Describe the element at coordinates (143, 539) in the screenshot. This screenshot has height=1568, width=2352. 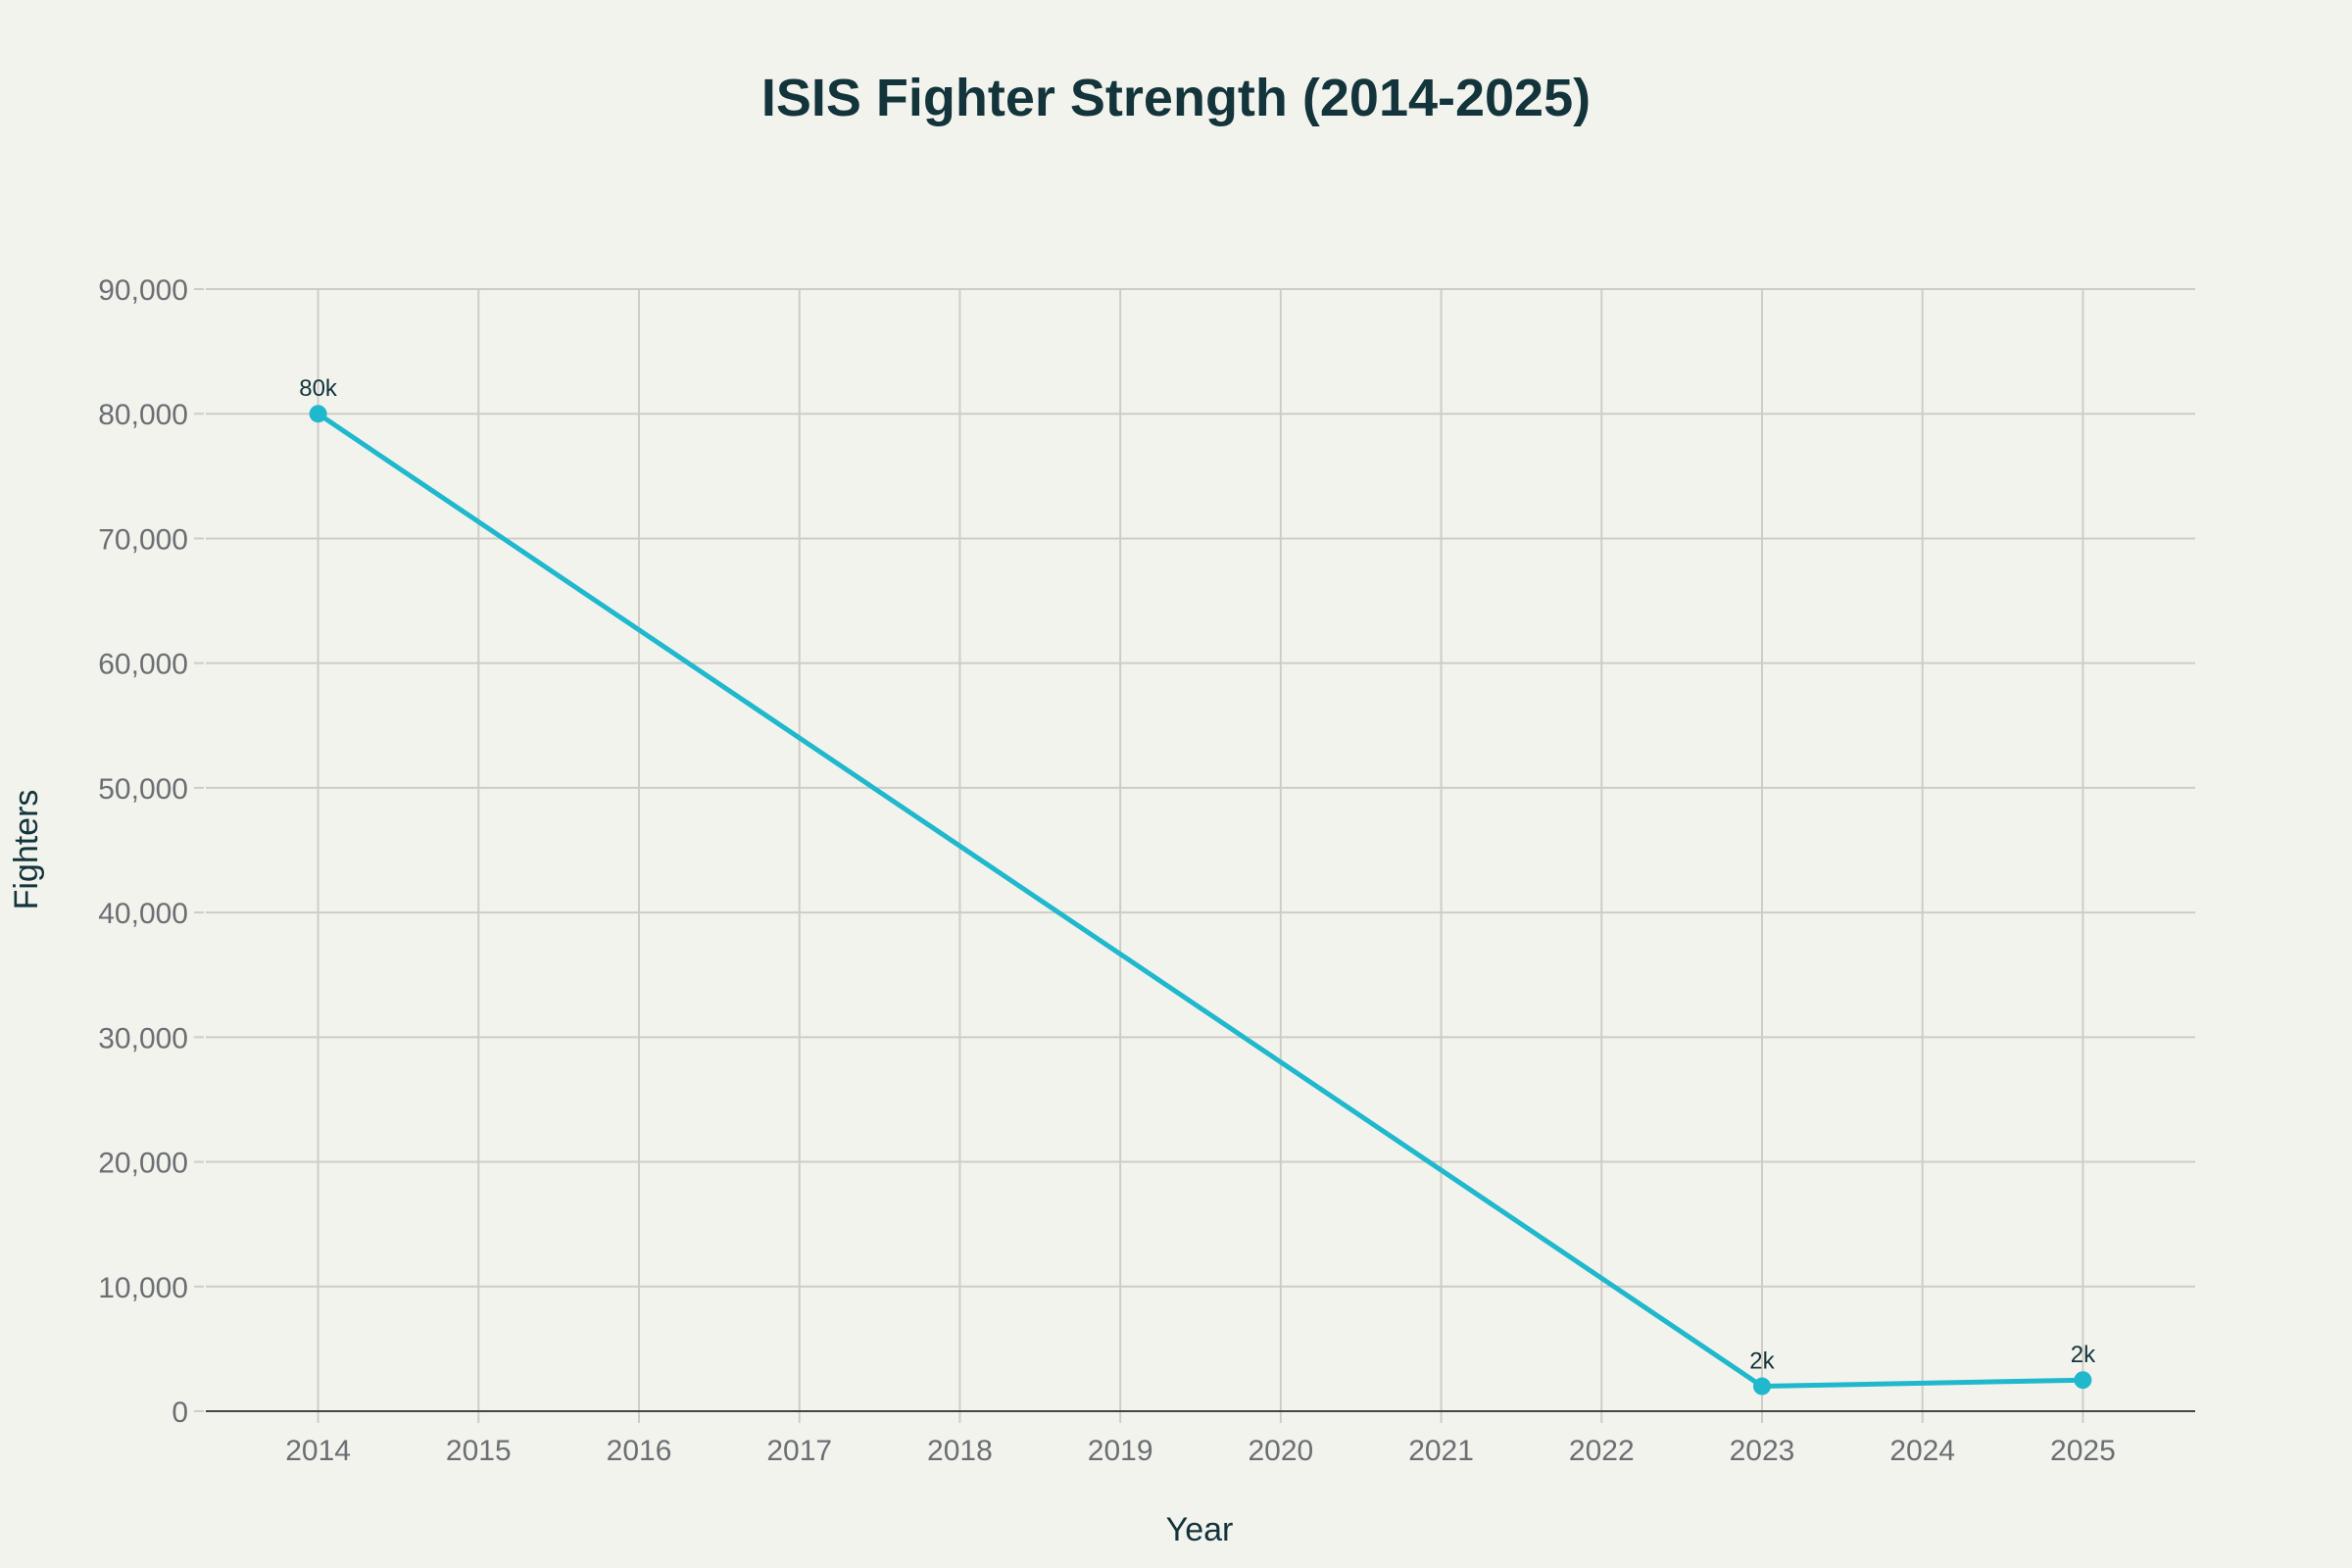
I see `y-tick-label: 70,000` at that location.